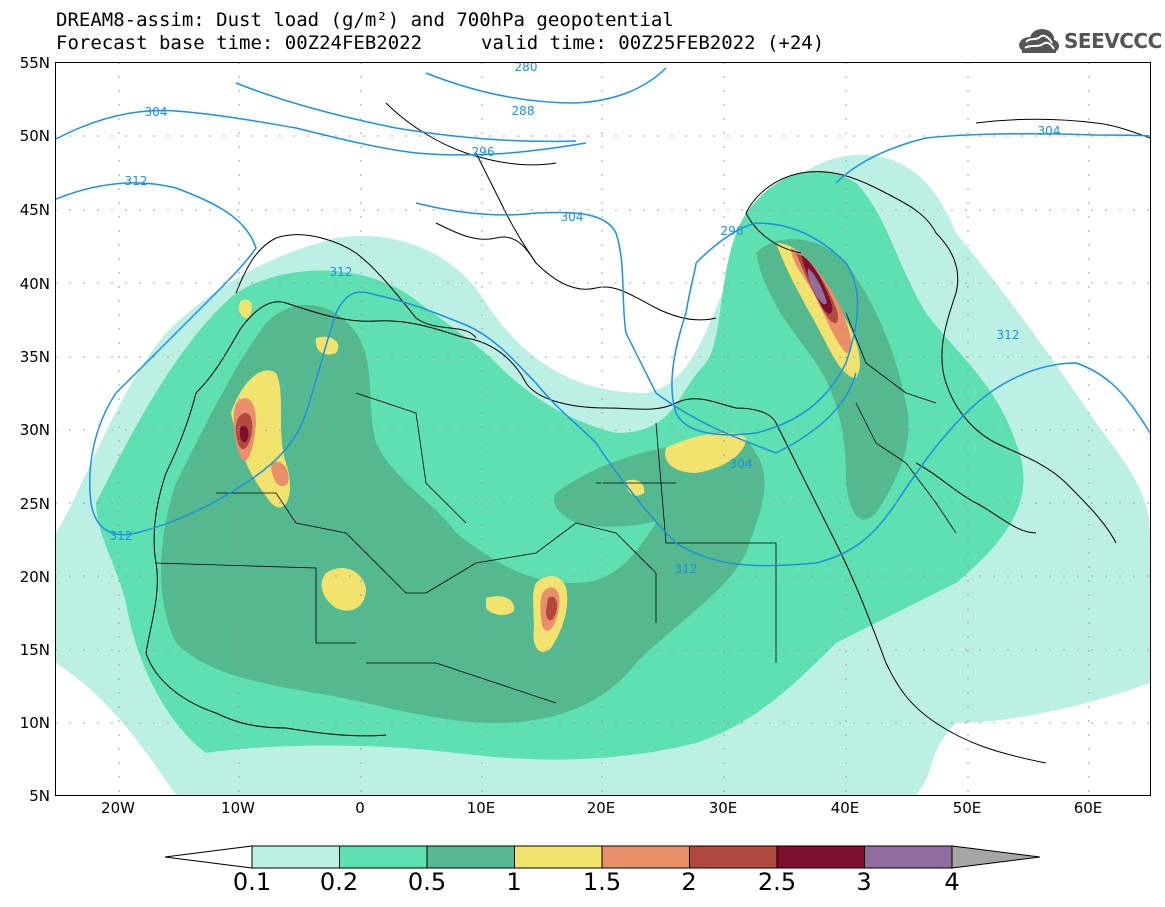 The image size is (1165, 907). Describe the element at coordinates (952, 882) in the screenshot. I see `colorbar-label: 4` at that location.